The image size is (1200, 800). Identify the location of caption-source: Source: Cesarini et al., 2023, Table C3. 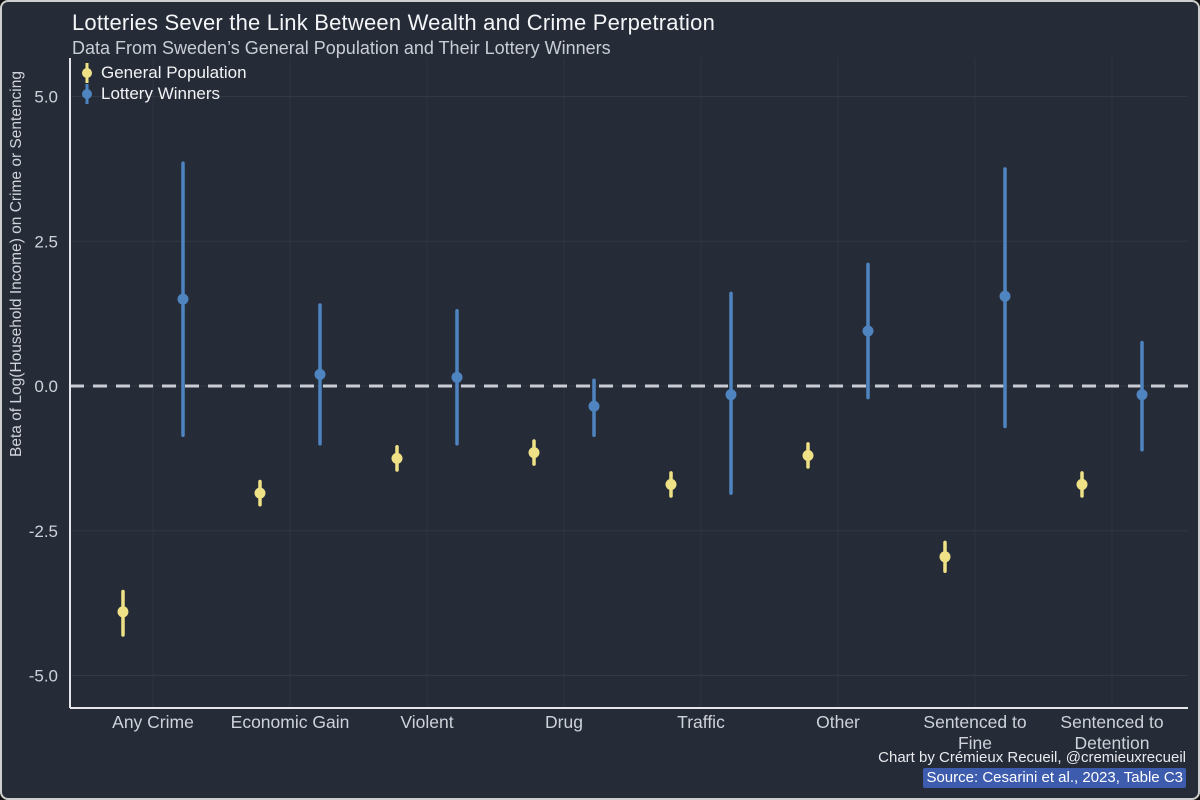
(1054, 778).